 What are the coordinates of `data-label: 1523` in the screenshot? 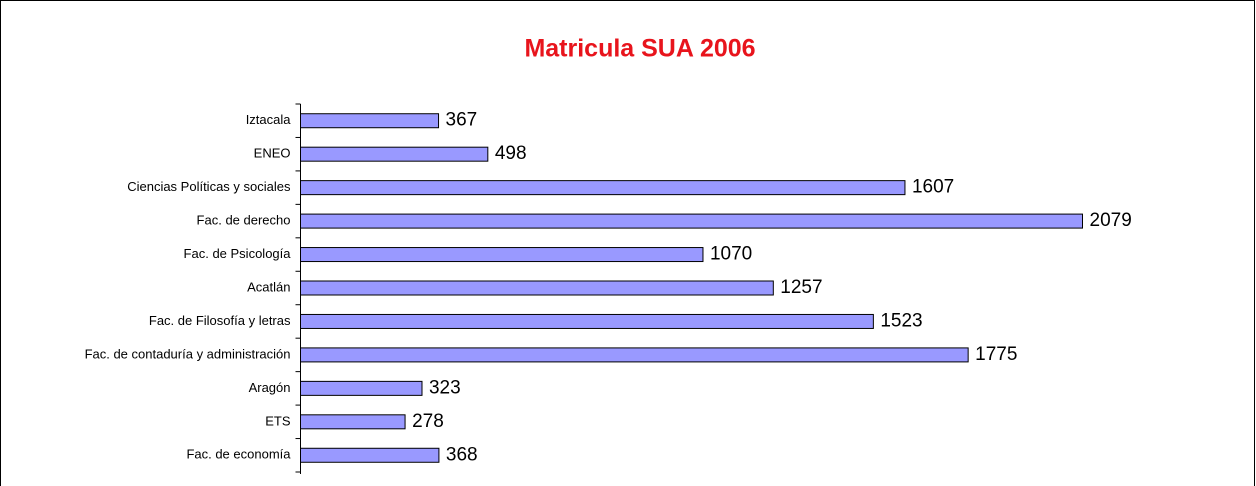 It's located at (901, 320).